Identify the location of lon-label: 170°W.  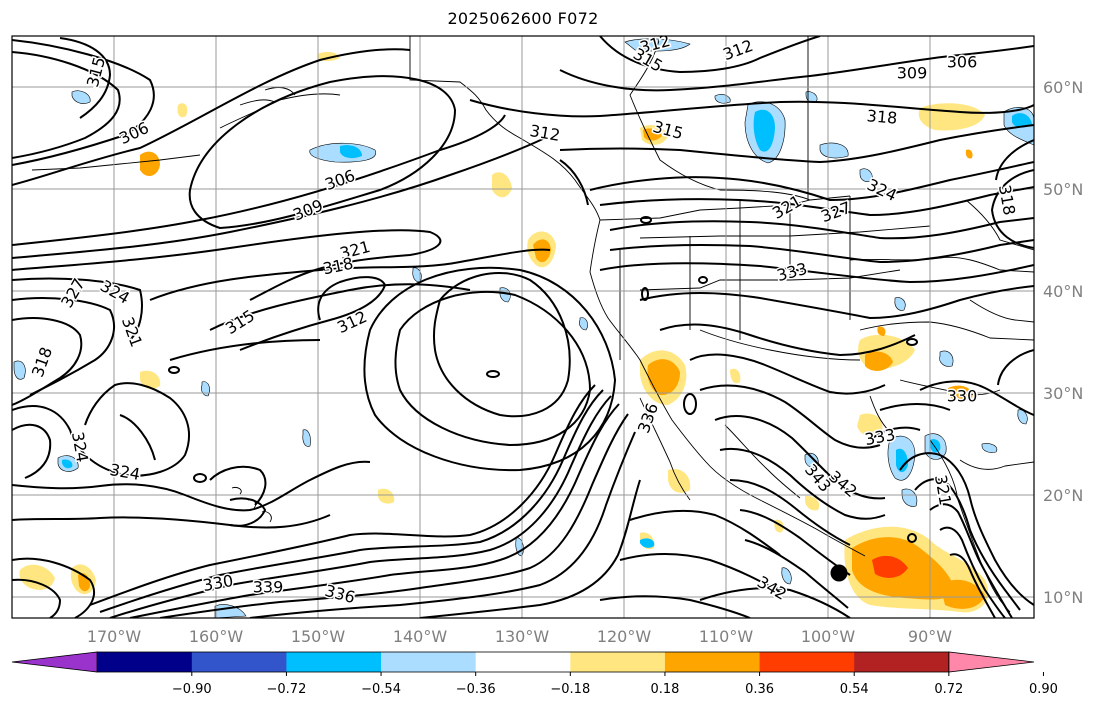
(114, 636).